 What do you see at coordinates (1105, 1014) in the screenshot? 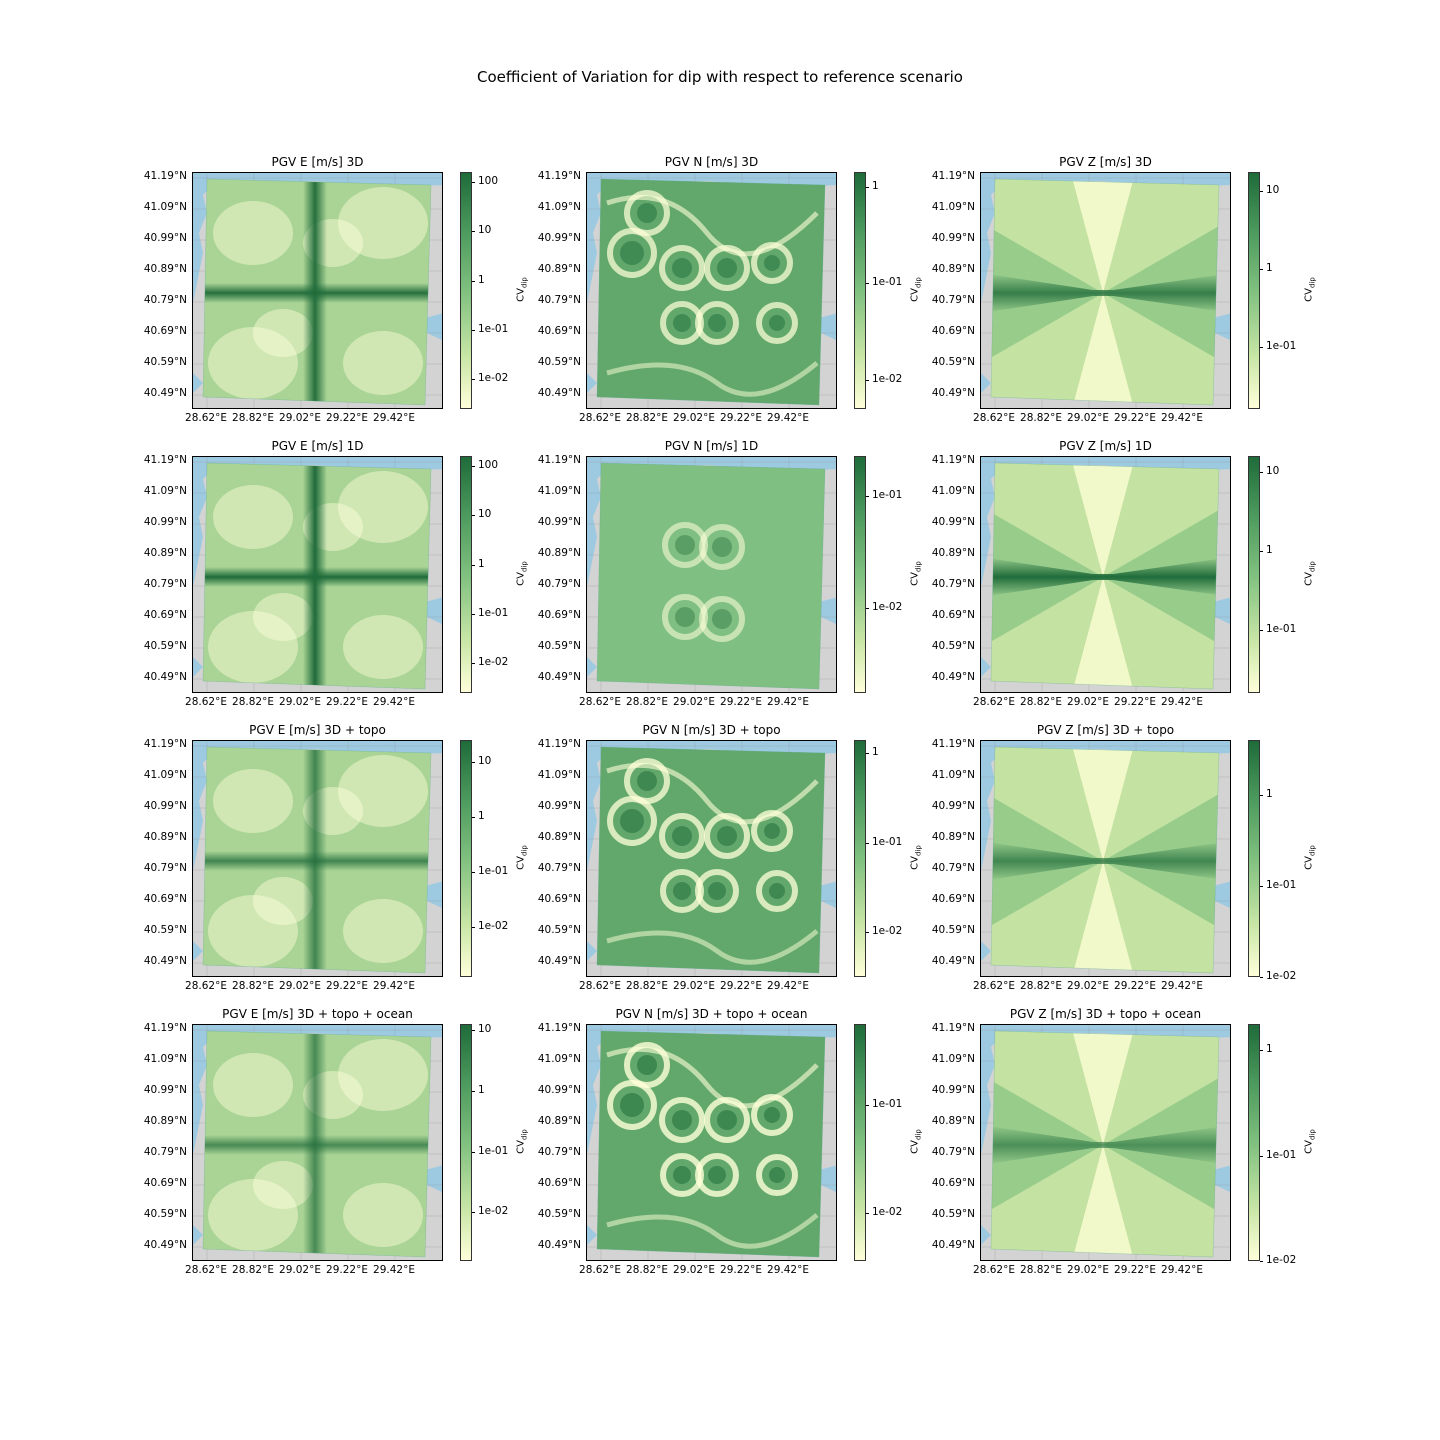
I see `panel-title: PGV Z [m/s] 3D + topo + ocean` at bounding box center [1105, 1014].